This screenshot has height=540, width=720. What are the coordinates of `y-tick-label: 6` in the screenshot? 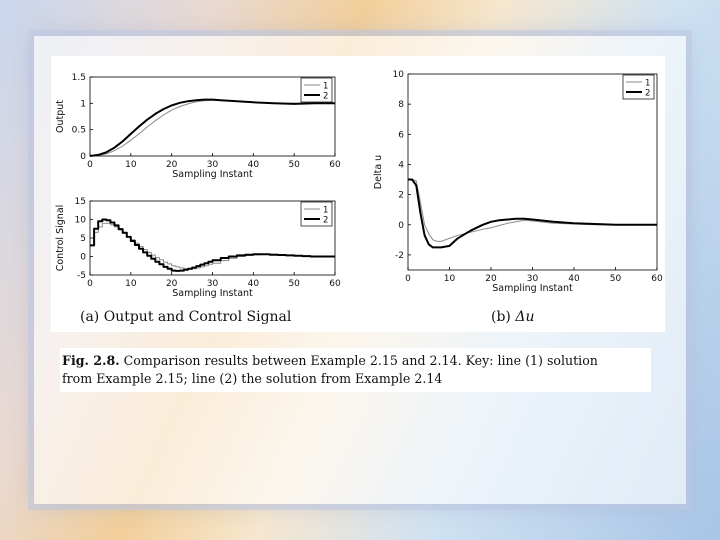 It's located at (401, 135).